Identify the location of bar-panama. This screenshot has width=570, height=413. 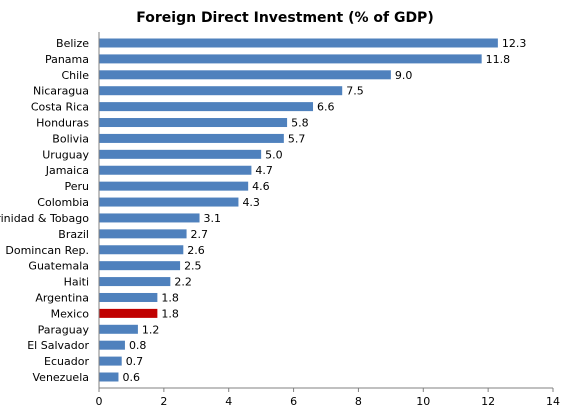
(290, 59).